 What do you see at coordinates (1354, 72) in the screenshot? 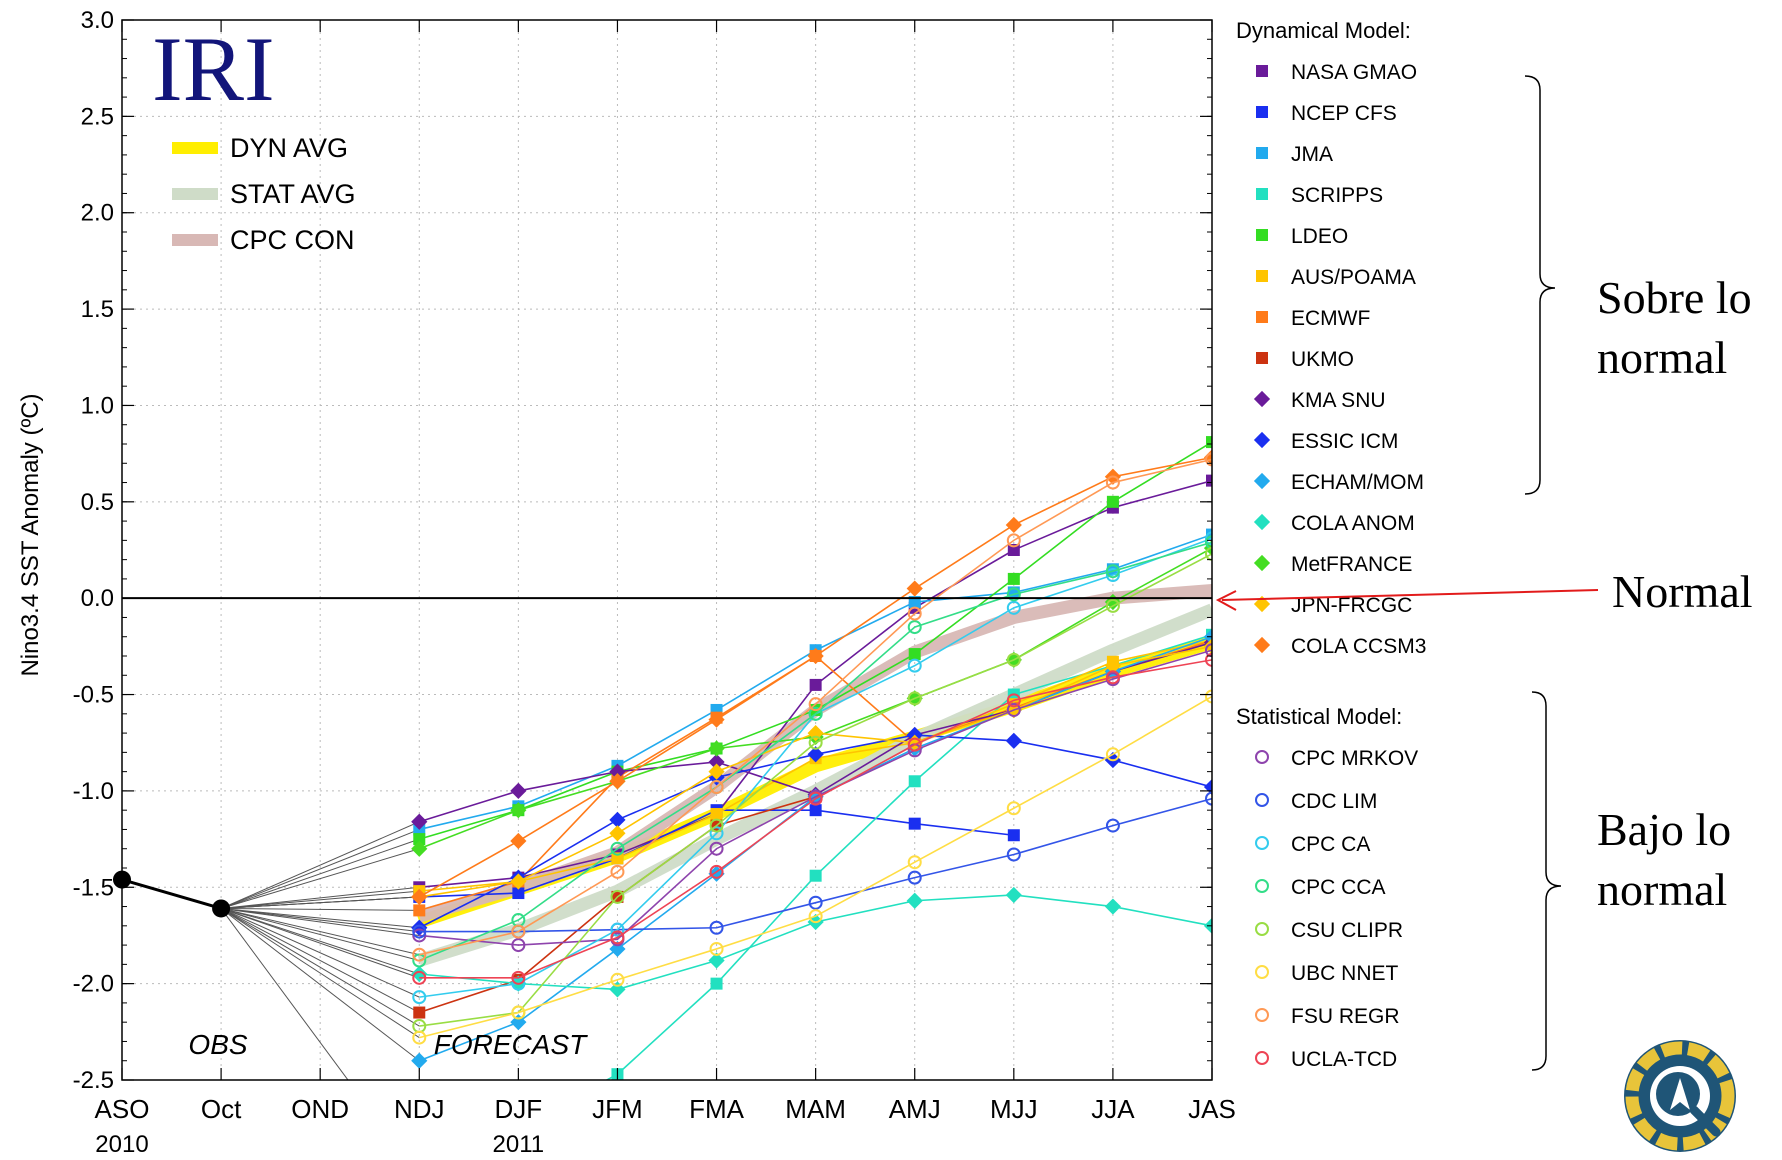
I see `legend-label: NASA GMAO` at bounding box center [1354, 72].